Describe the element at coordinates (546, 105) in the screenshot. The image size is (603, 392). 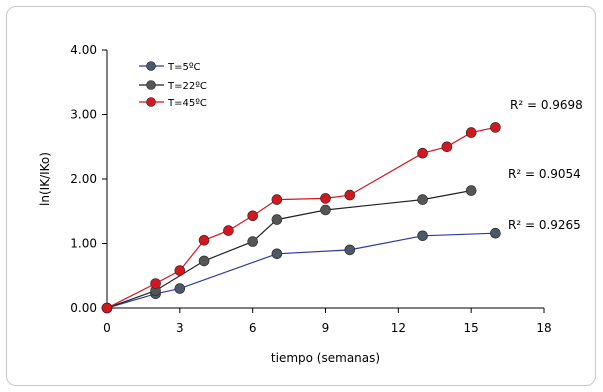
I see `r-squared-label: R² = 0.9698` at that location.